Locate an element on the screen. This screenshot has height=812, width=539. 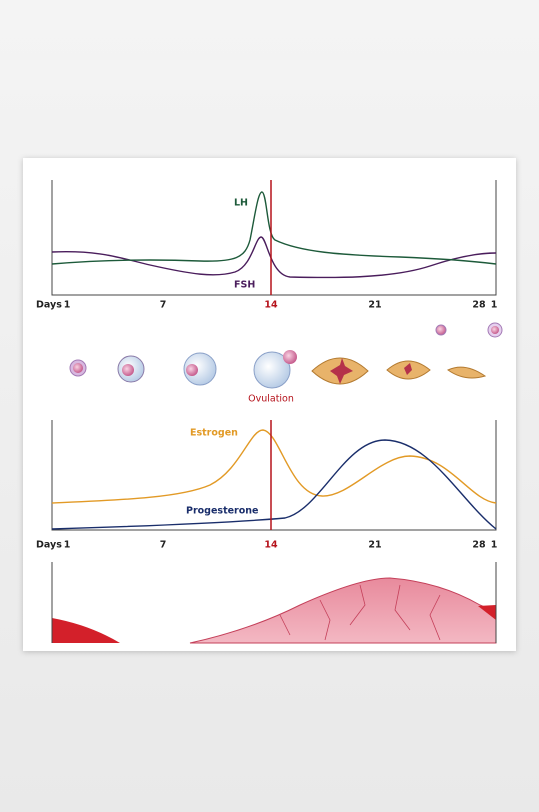
endometrium is located at coordinates (274, 603).